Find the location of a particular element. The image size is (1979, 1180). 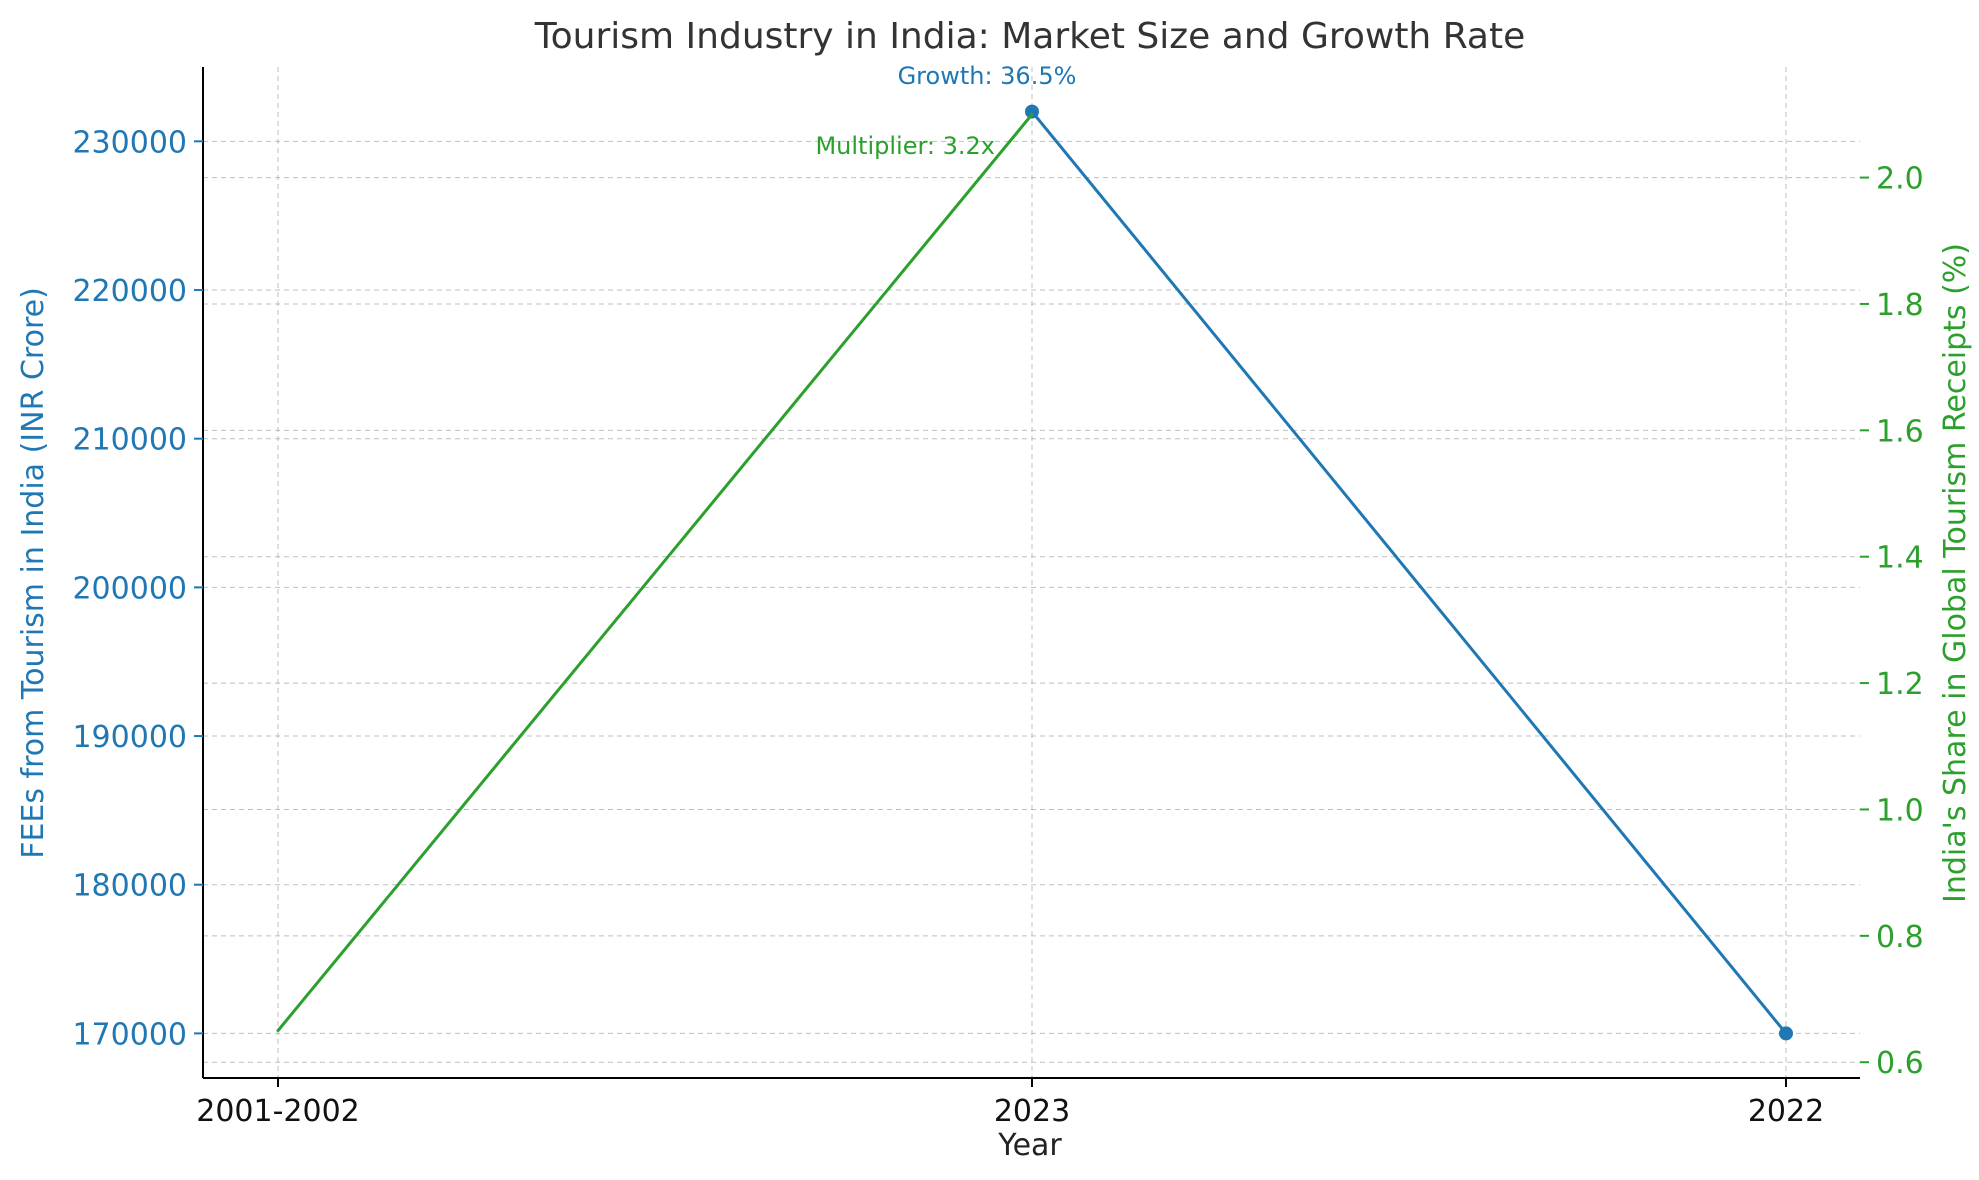

growth-annotation: Growth: 36.5% is located at coordinates (987, 76).